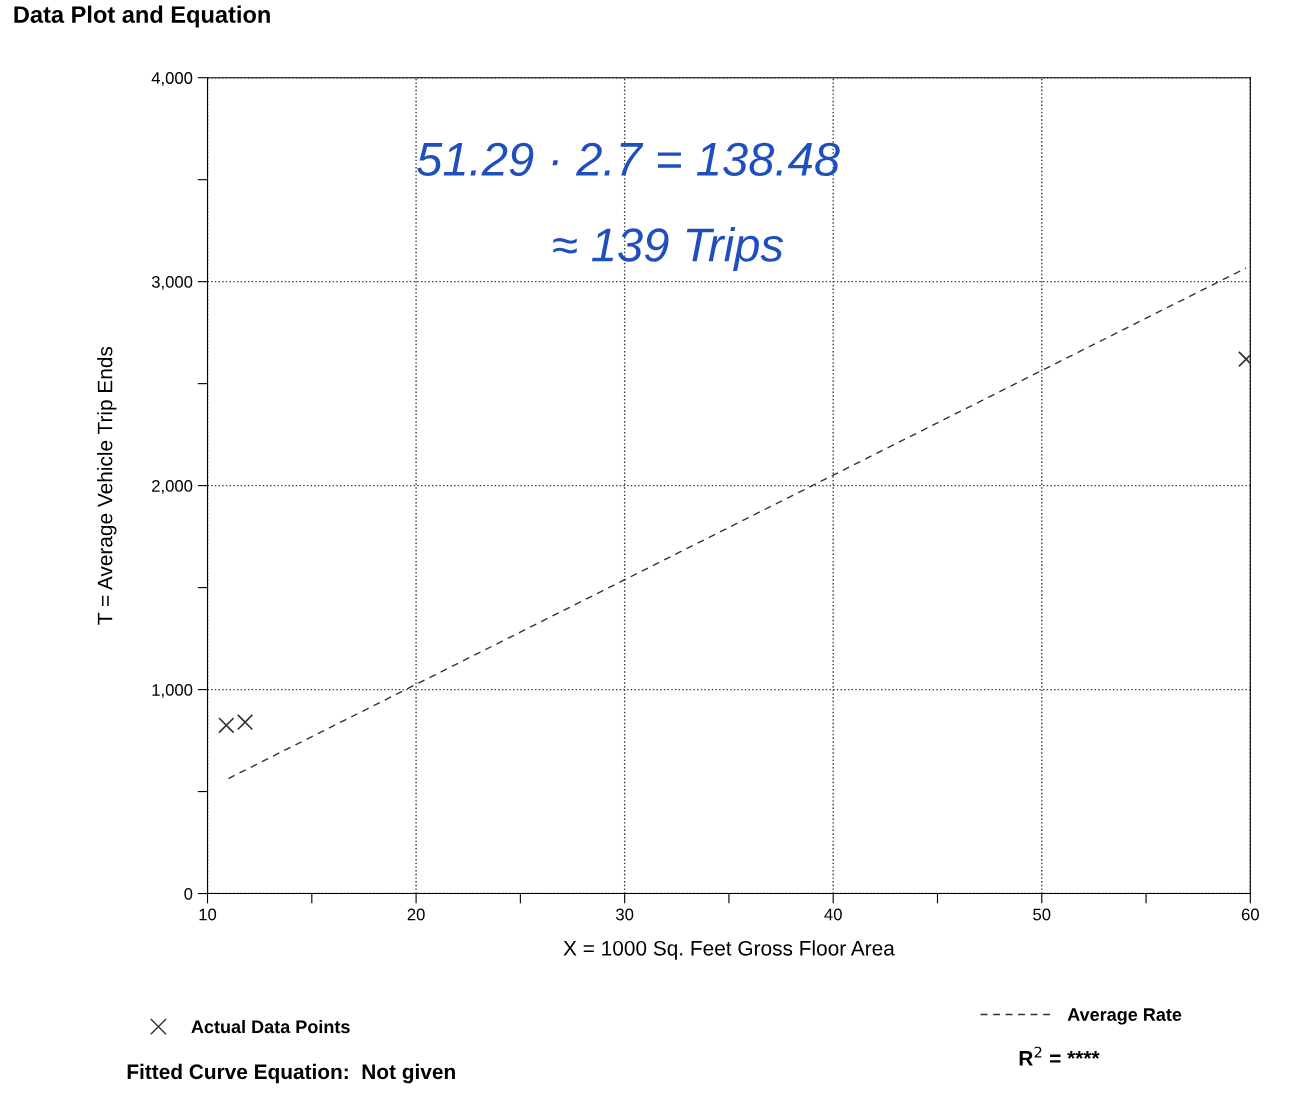  Describe the element at coordinates (172, 487) in the screenshot. I see `y-tick-label: 2,000` at that location.